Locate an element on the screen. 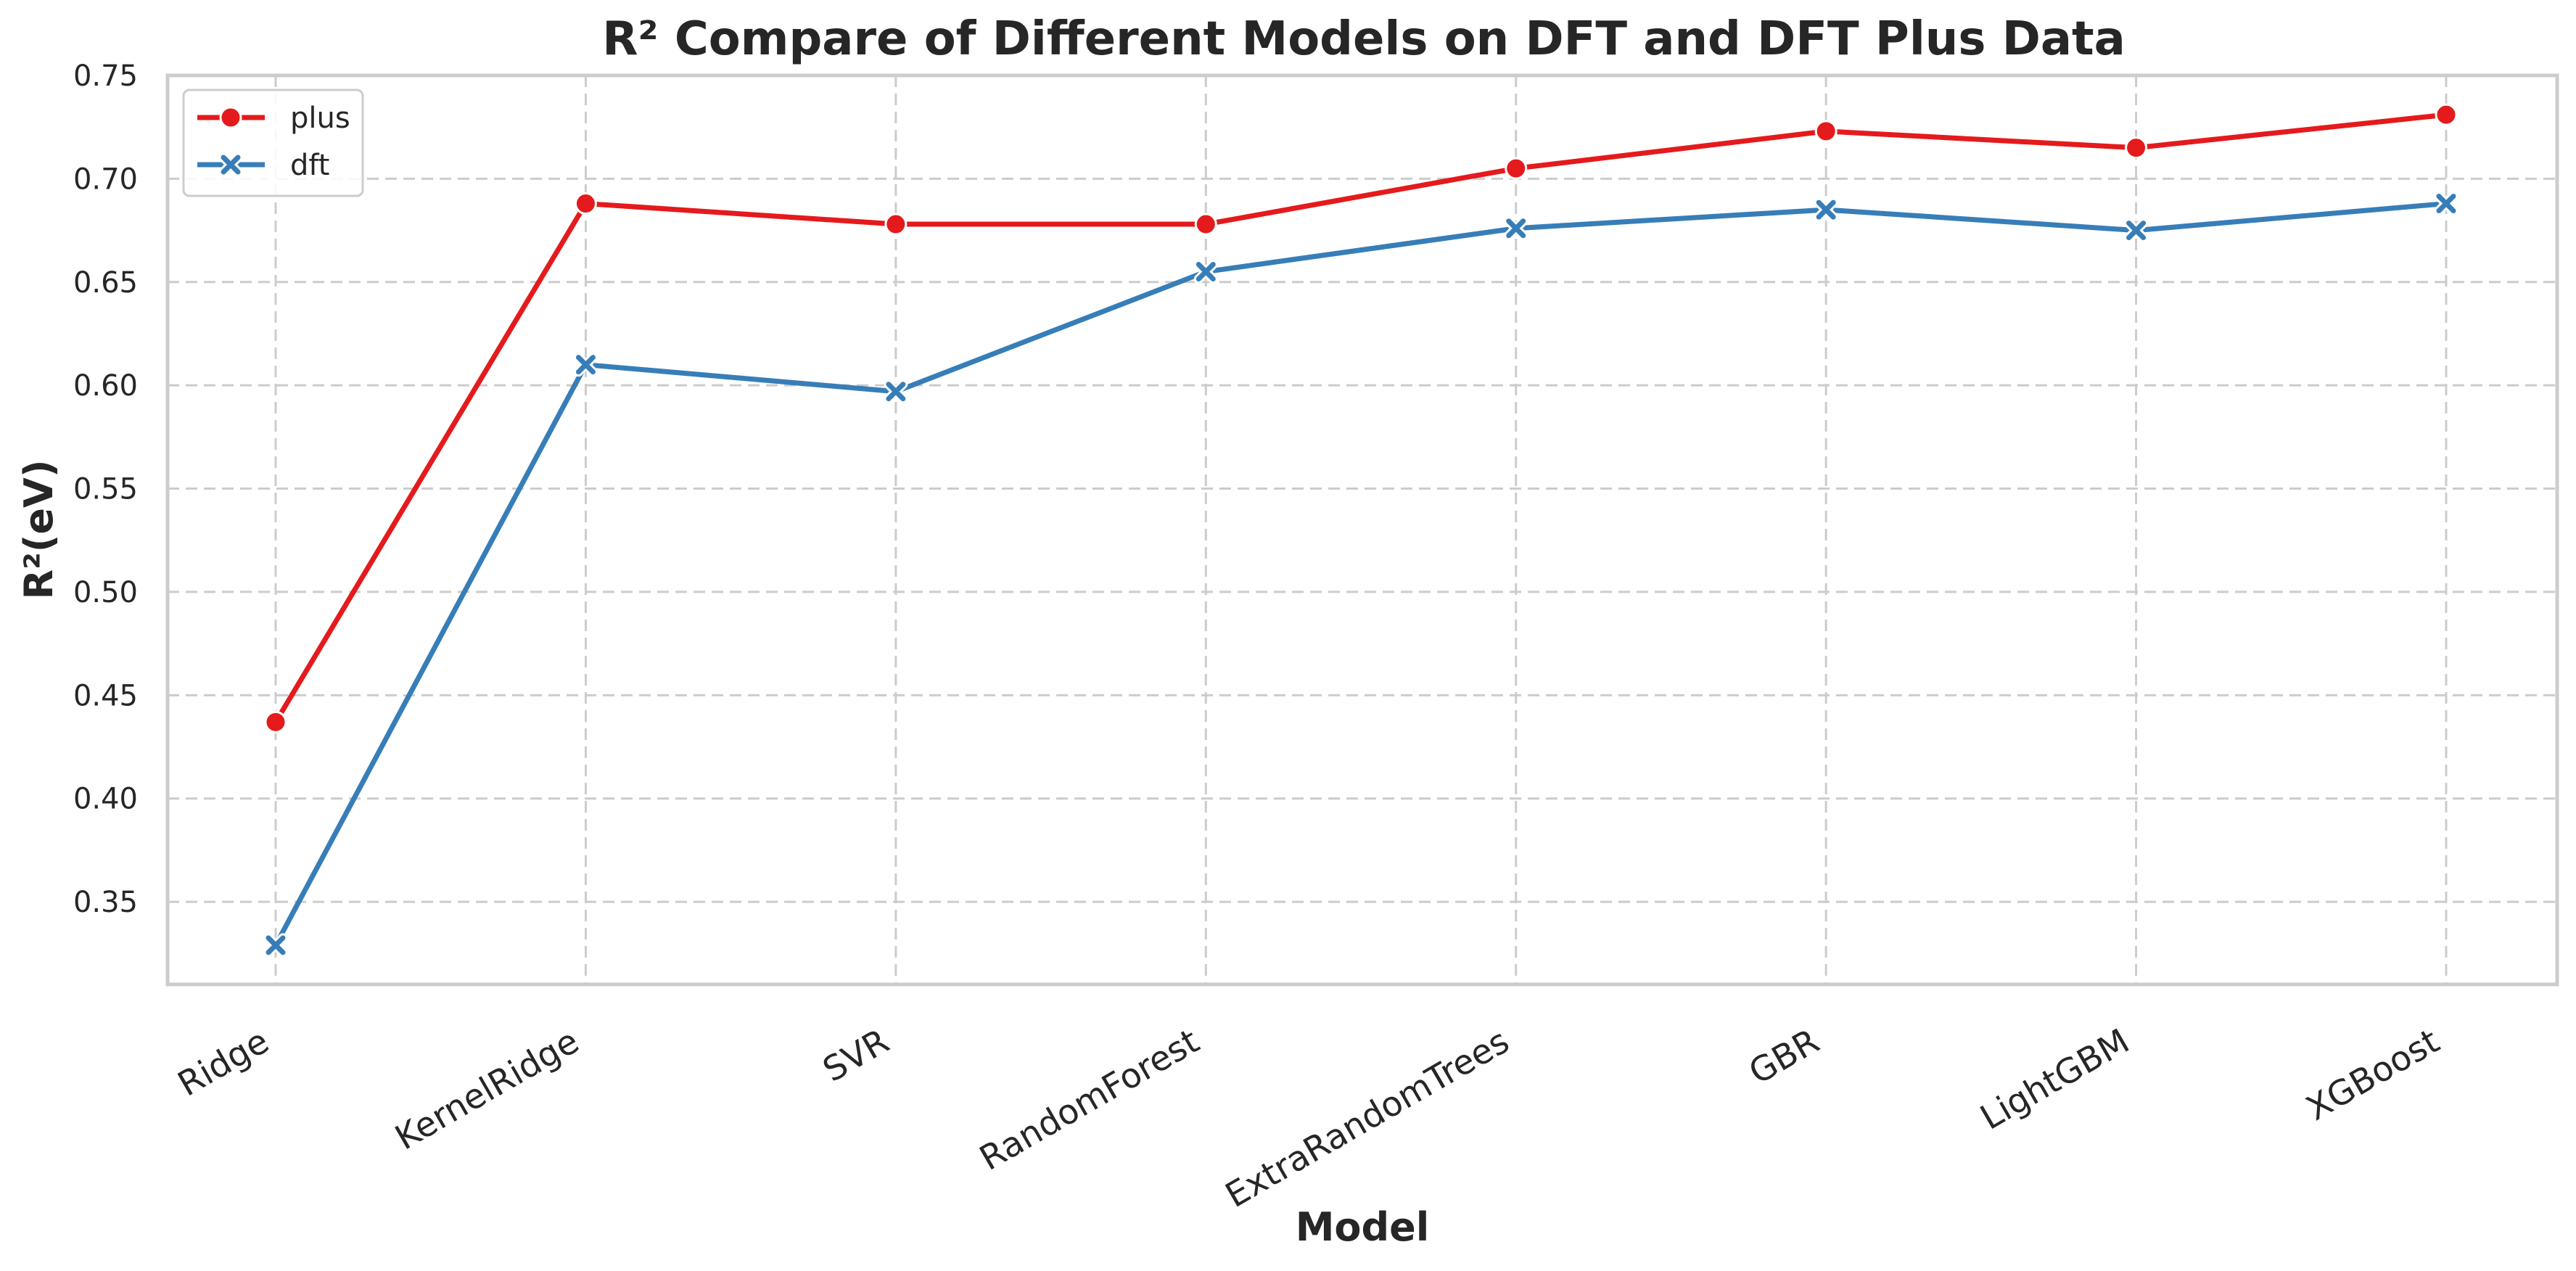  y-axis-ticks: 0.35 0.40 0.45 0.50 0.55 0.60 0.65 0.70 0.75 is located at coordinates (105, 489).